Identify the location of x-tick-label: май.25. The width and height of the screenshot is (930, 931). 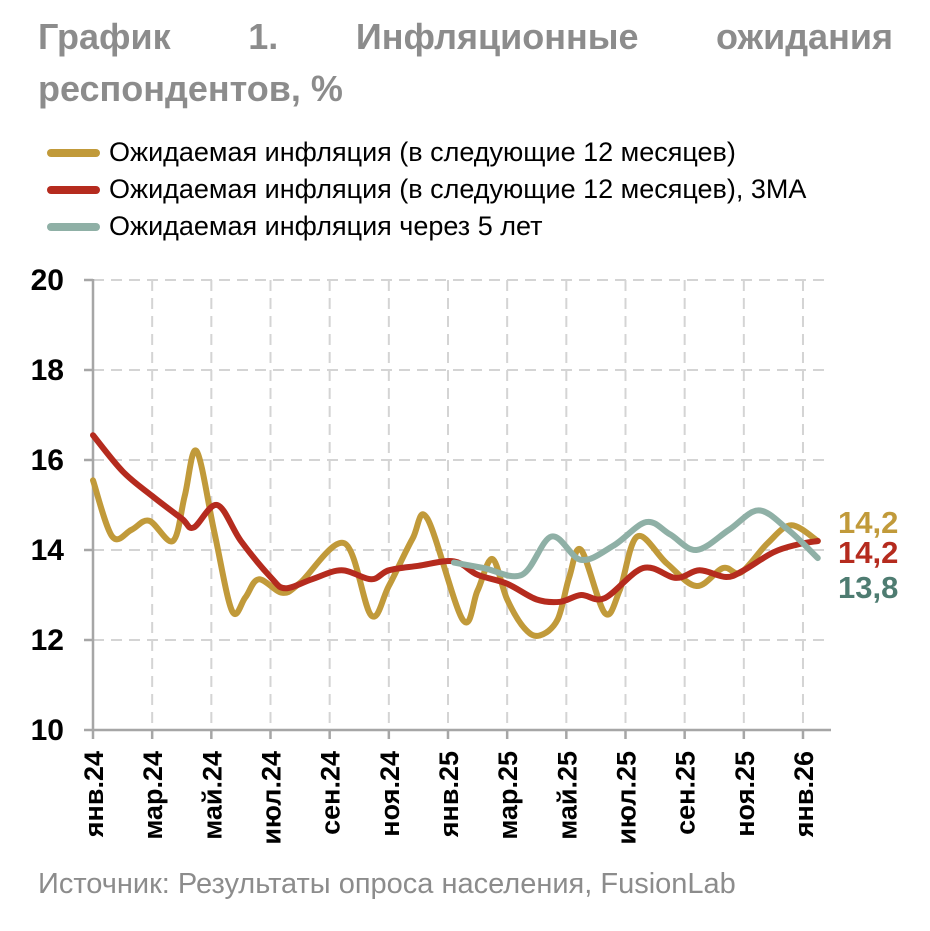
(567, 795).